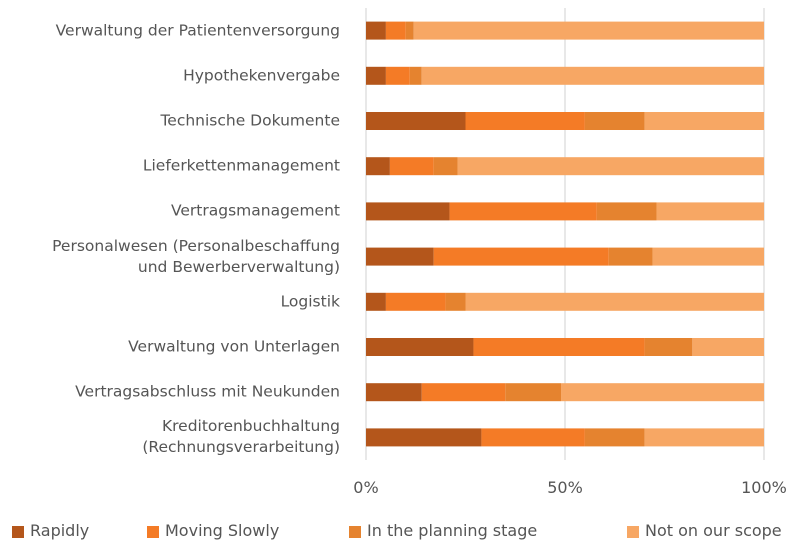 The height and width of the screenshot is (543, 807). I want to click on y-tick-label: Verwaltung der Patientenversorgung, so click(197, 30).